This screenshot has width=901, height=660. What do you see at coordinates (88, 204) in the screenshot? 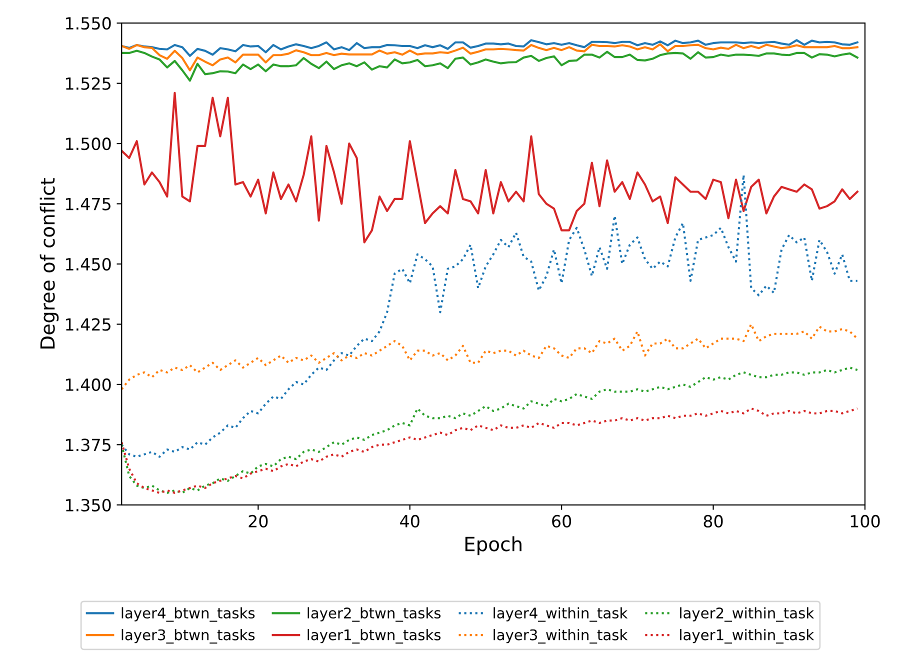
I see `y-tick-label: 1.475` at bounding box center [88, 204].